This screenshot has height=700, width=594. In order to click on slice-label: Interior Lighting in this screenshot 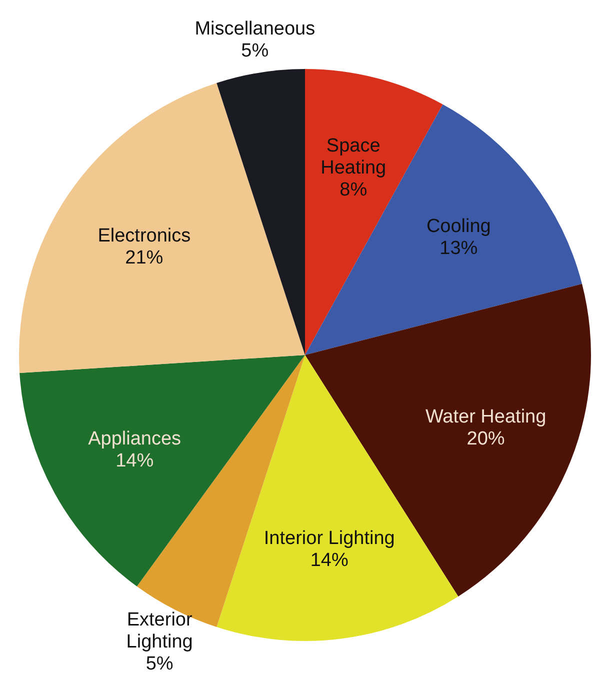, I will do `click(329, 538)`.